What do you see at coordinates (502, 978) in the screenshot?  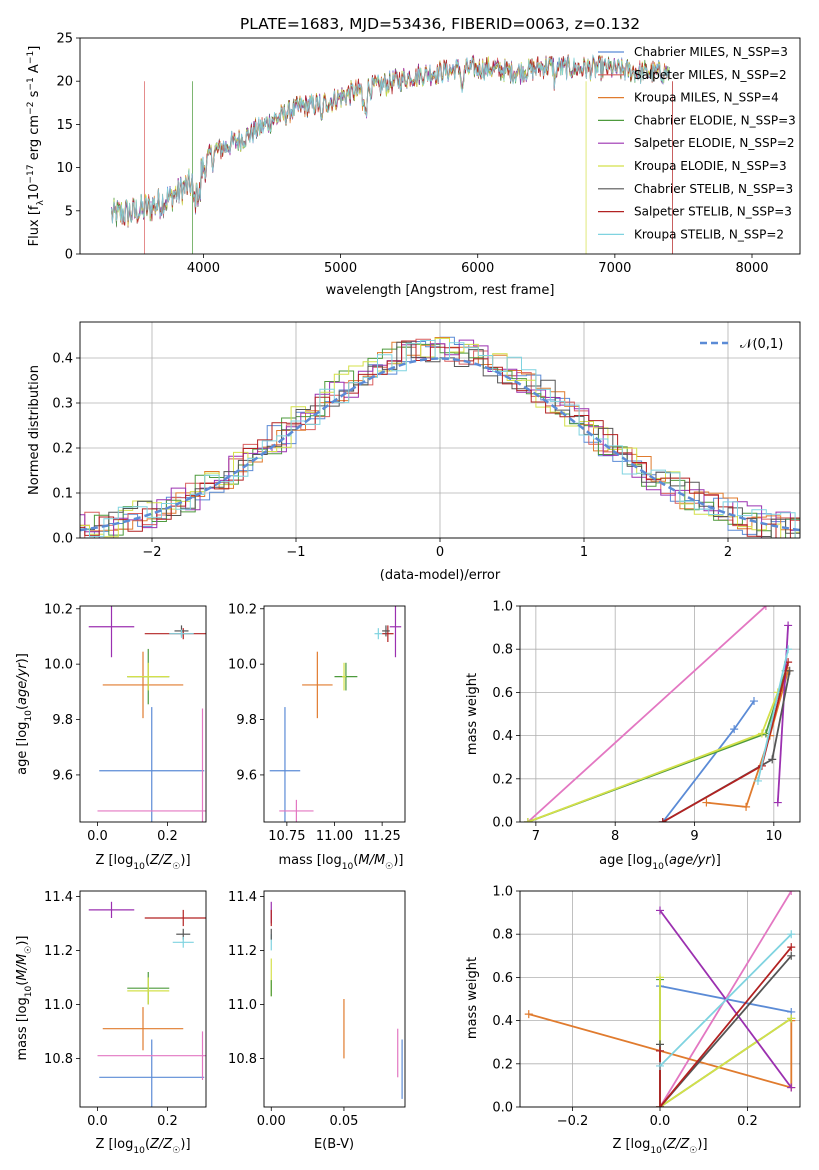 I see `y-tick-label: 0.6` at bounding box center [502, 978].